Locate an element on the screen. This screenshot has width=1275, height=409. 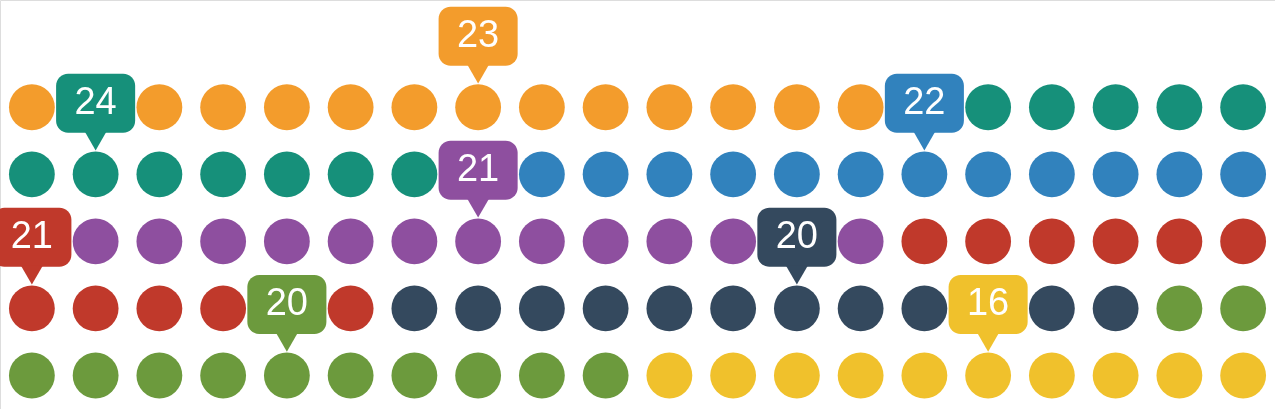
data-label: 24 is located at coordinates (95, 101).